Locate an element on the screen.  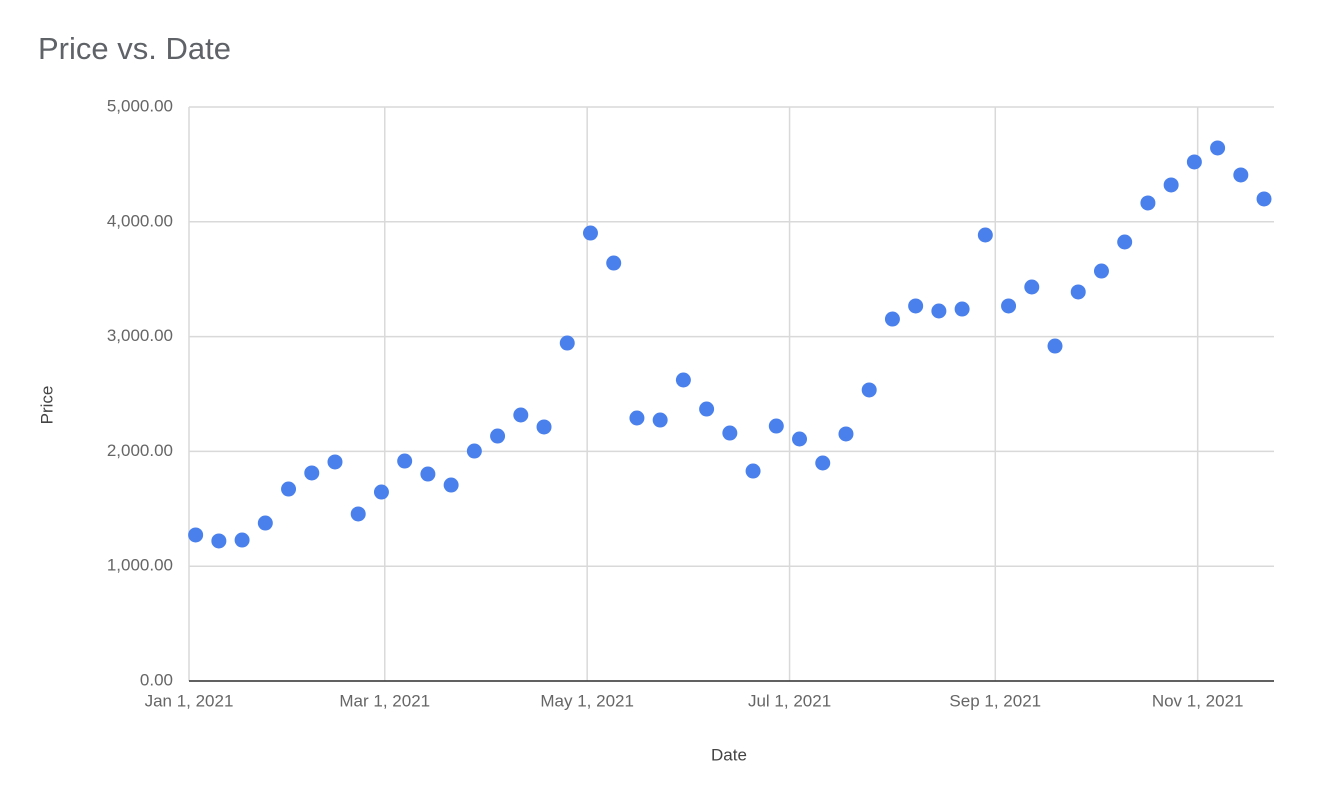
y-tick-label: 4,000.00 is located at coordinates (140, 220).